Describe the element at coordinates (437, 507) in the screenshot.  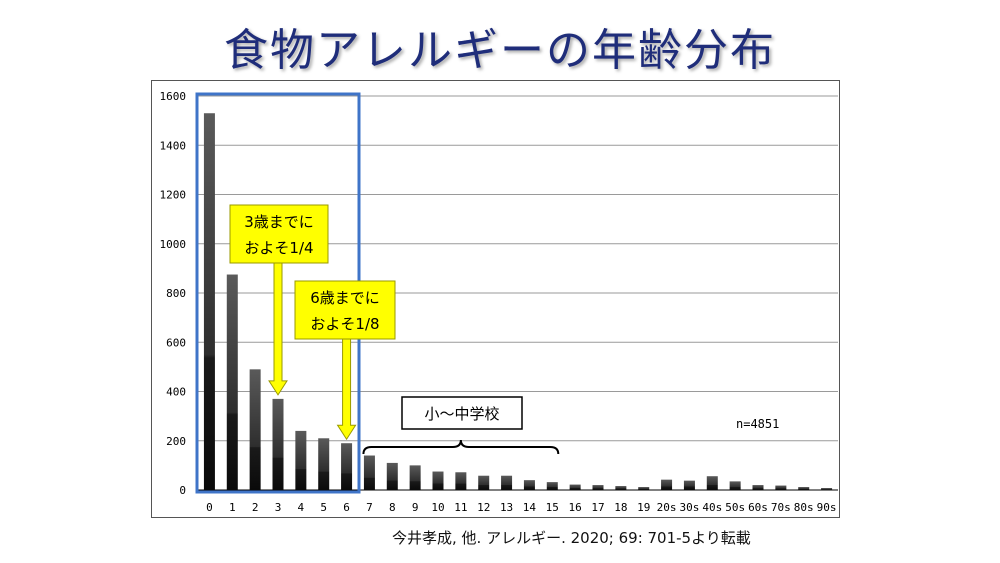
I see `x-tick-label: 10` at that location.